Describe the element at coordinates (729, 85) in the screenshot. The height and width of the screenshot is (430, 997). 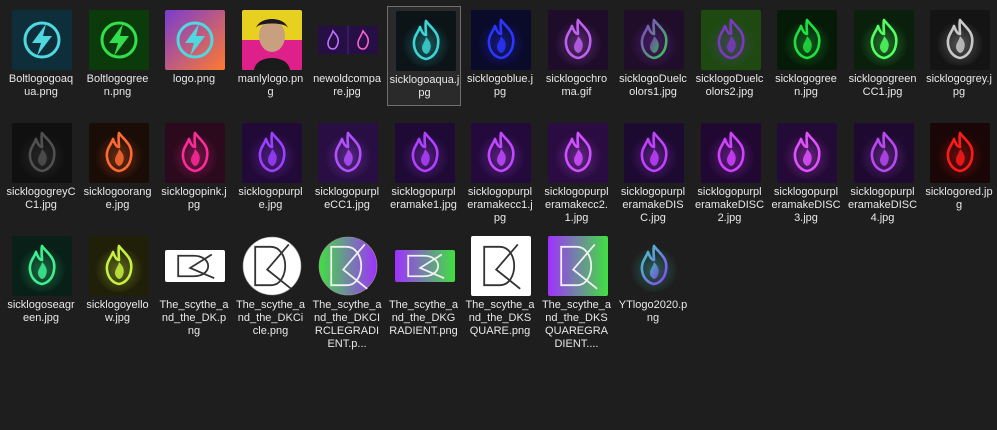
I see `file-name-label: sicklogoDuelcolors2.jpg` at that location.